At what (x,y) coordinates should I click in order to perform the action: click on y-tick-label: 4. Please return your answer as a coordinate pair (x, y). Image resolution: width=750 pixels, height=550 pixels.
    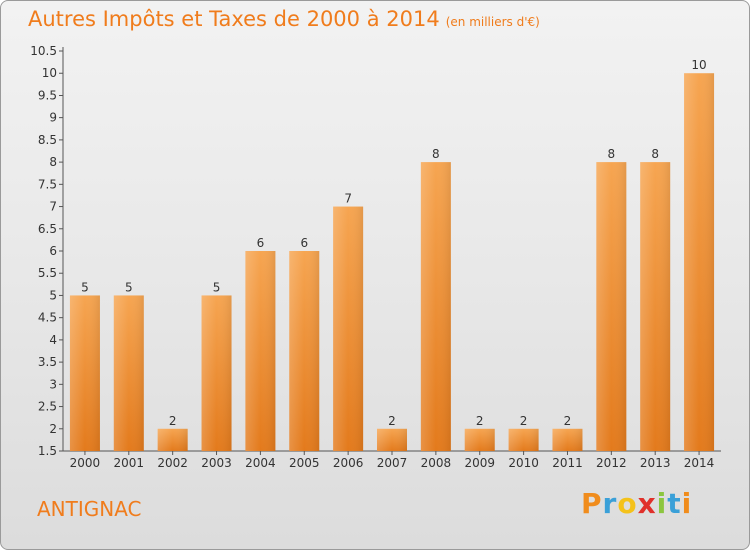
    Looking at the image, I should click on (53, 340).